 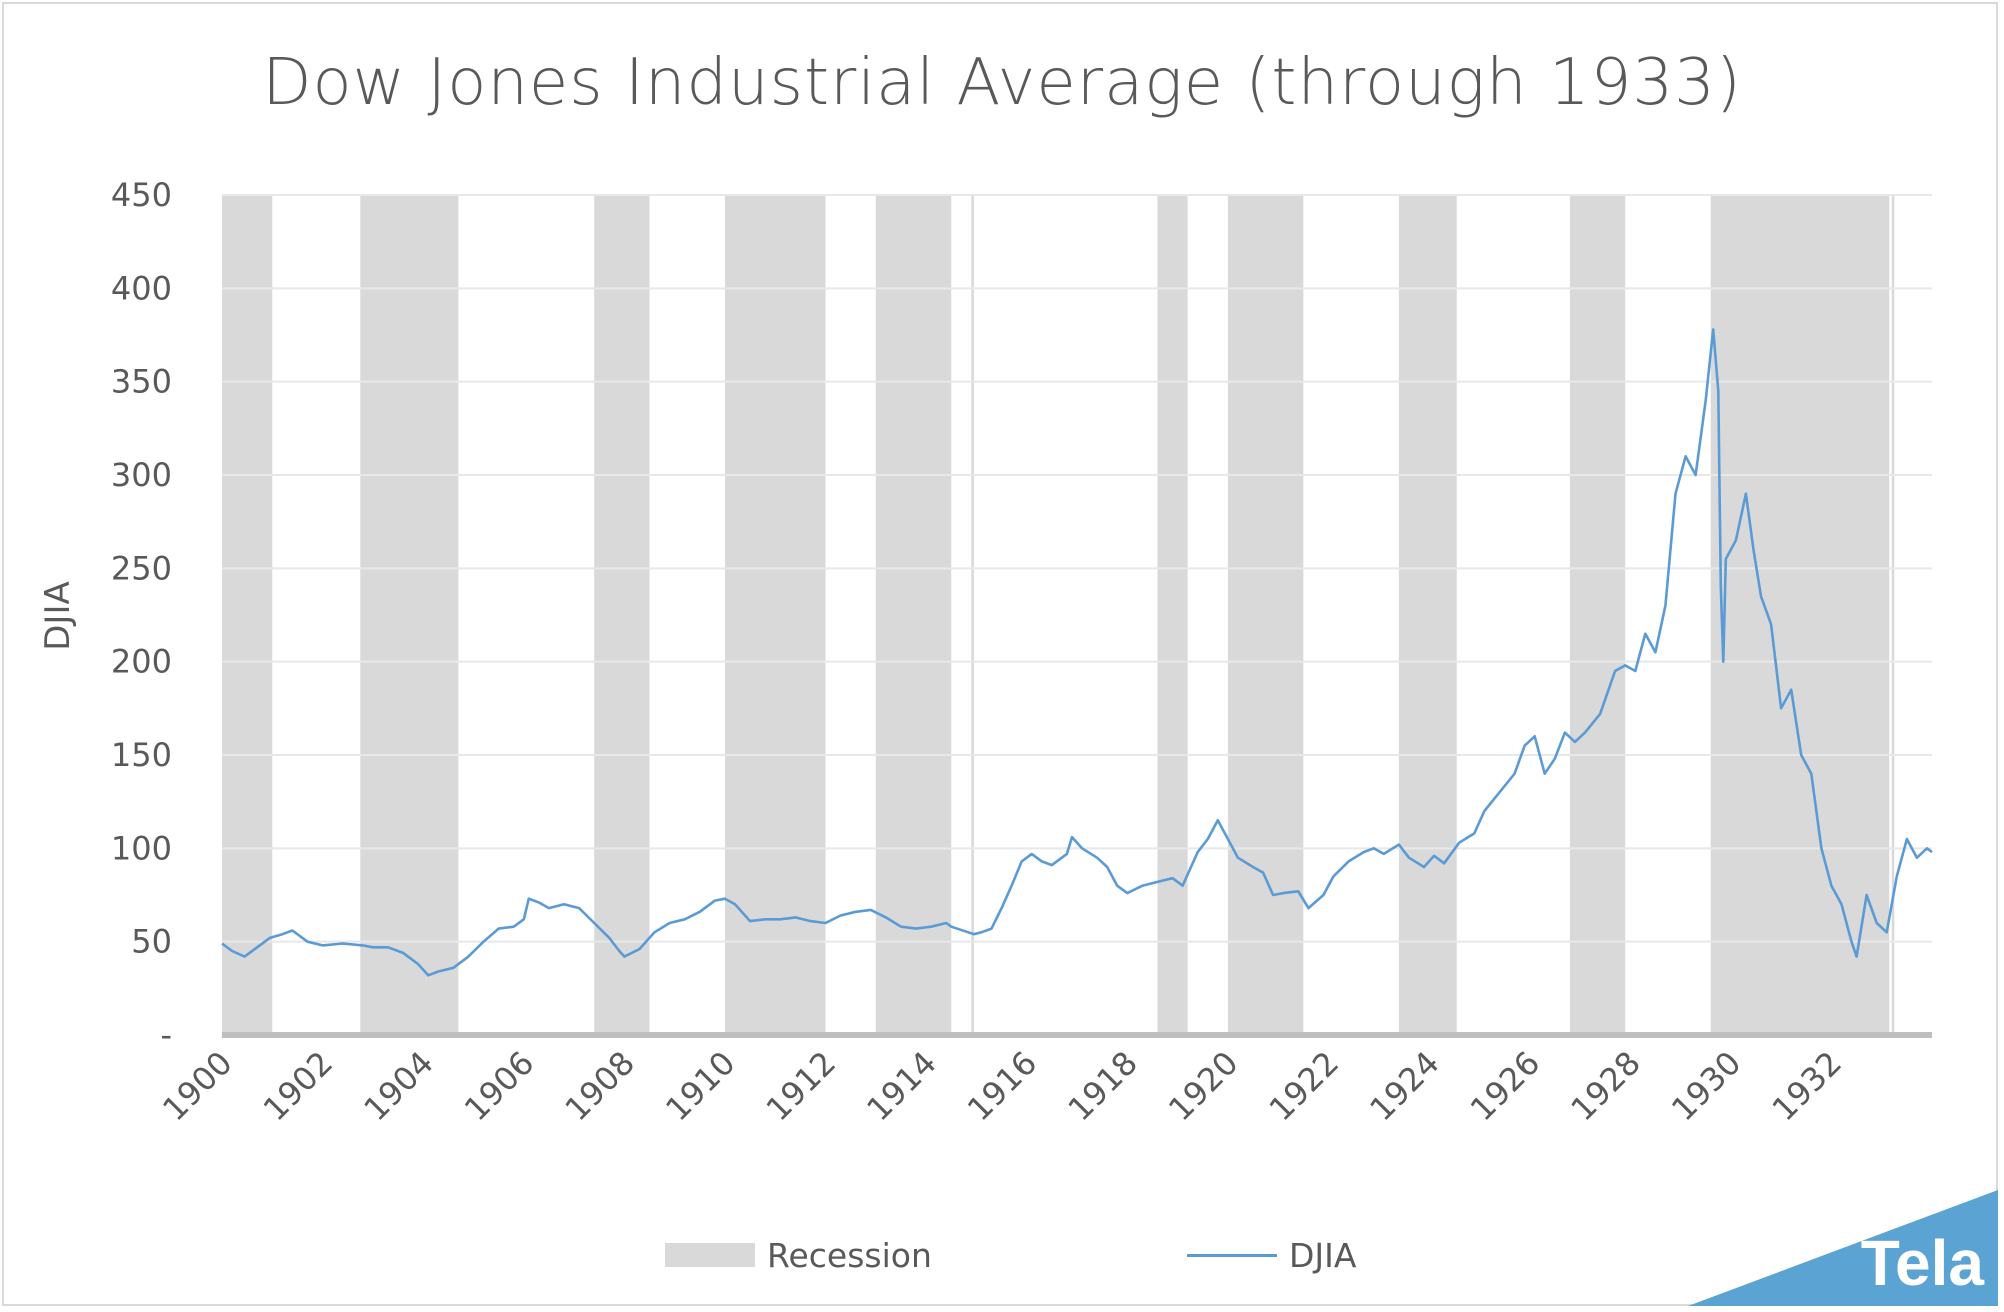 I want to click on y-tick-label: 150, so click(x=141, y=755).